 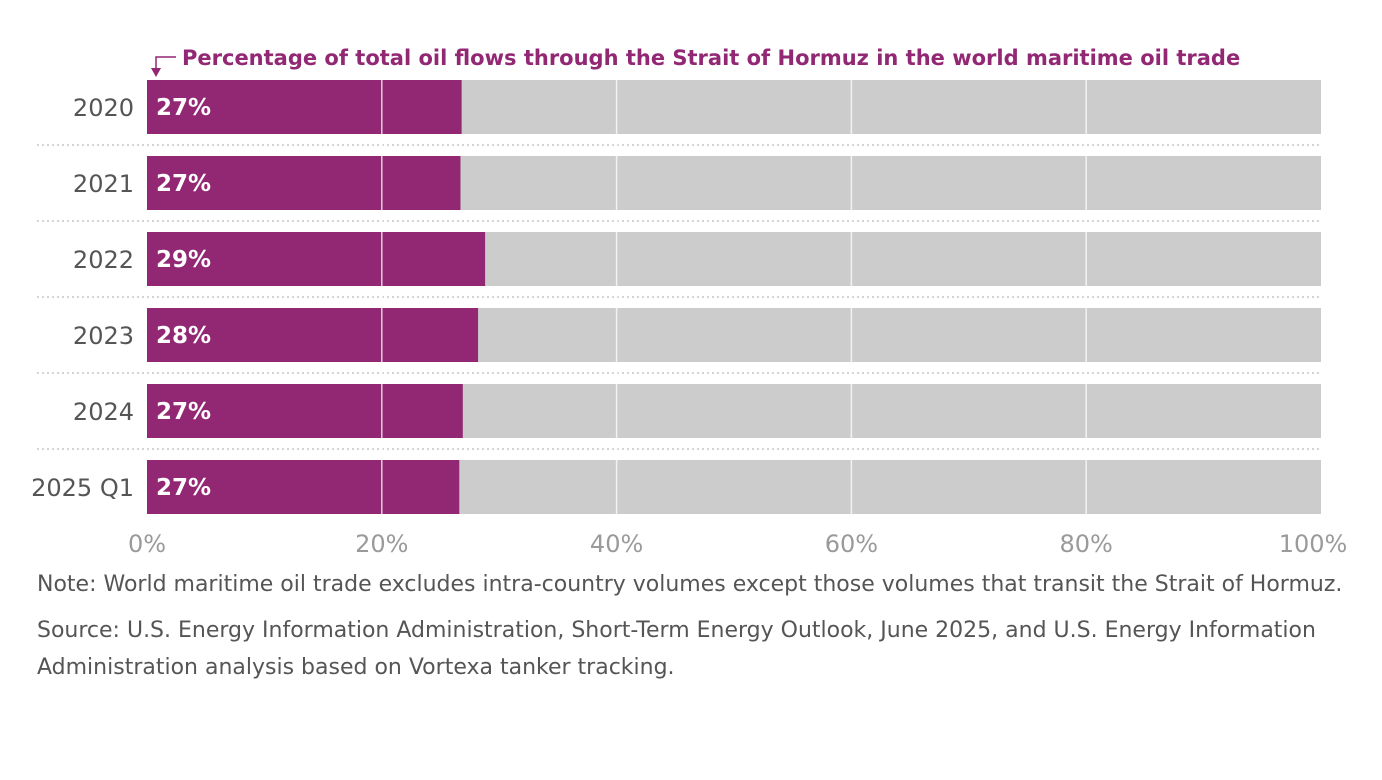 What do you see at coordinates (103, 108) in the screenshot?
I see `category-label: 2020` at bounding box center [103, 108].